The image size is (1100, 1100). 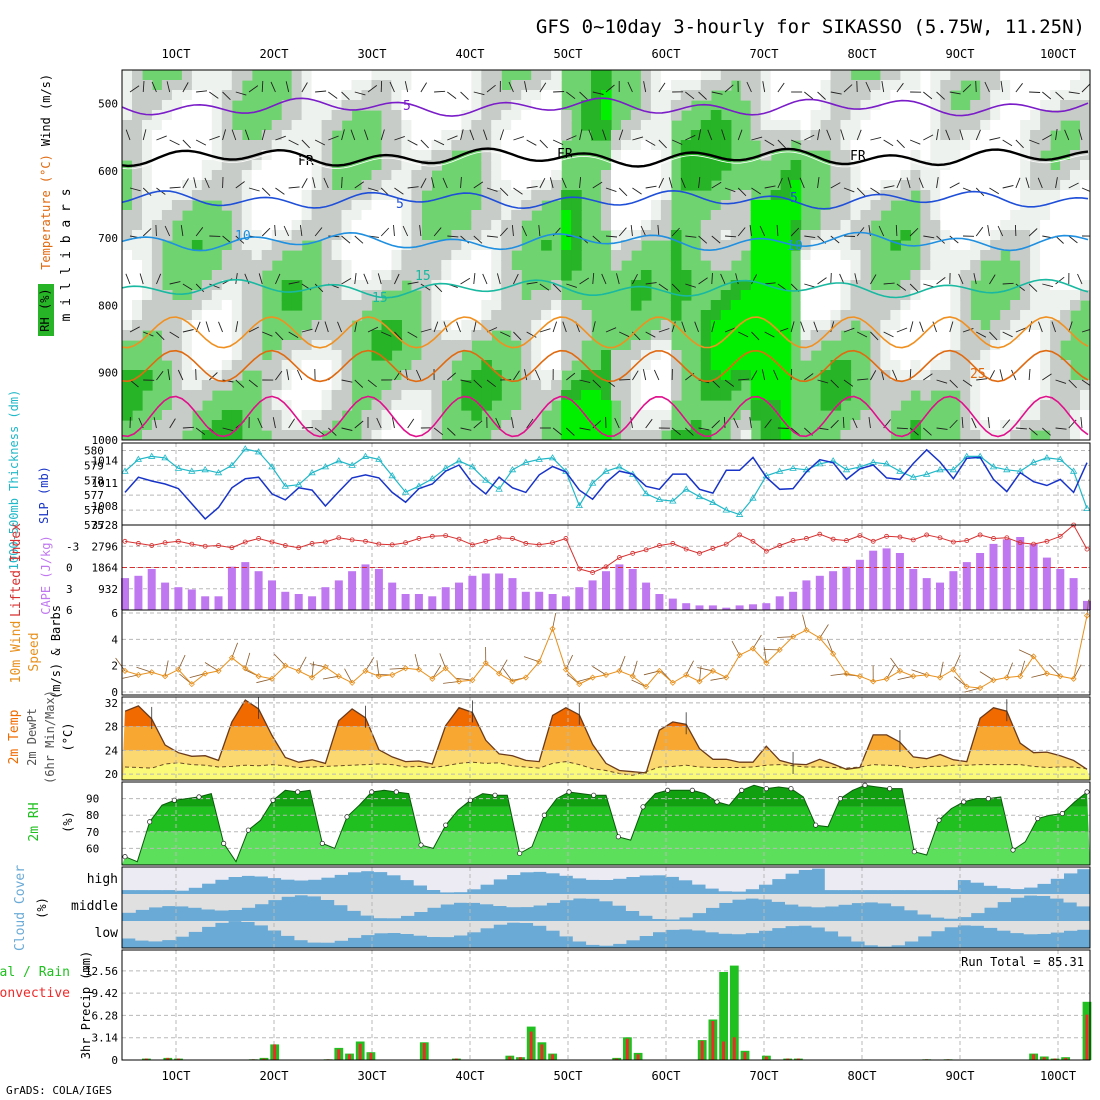 What do you see at coordinates (69, 568) in the screenshot?
I see `y-tick-lifted: 0` at bounding box center [69, 568].